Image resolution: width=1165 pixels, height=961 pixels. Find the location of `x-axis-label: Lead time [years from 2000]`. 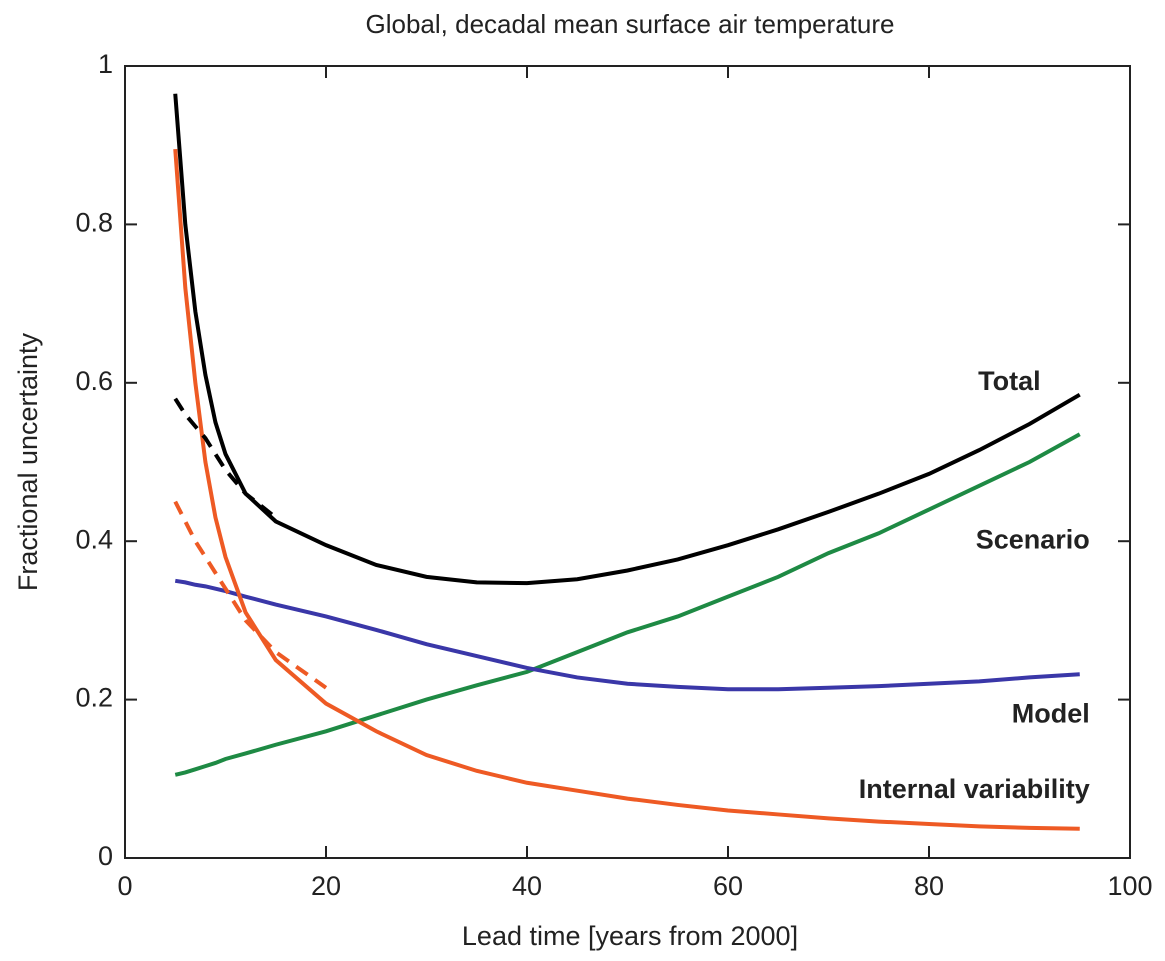

x-axis-label: Lead time [years from 2000] is located at coordinates (630, 936).